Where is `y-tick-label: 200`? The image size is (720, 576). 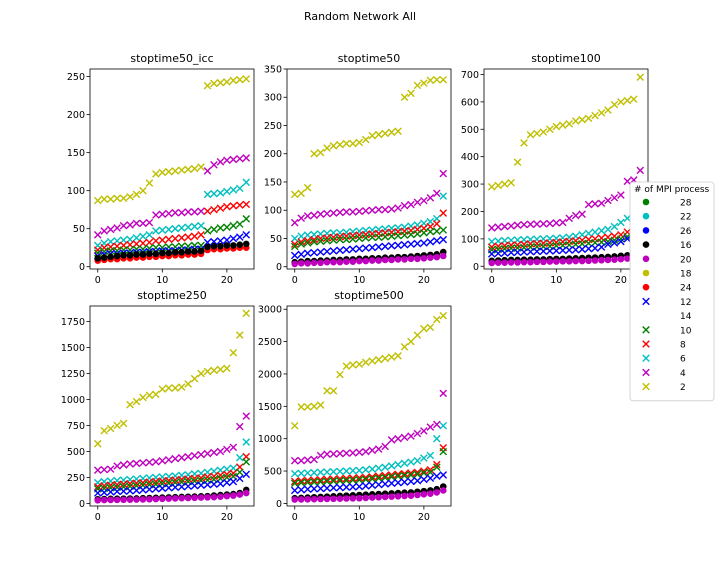 y-tick-label: 200 is located at coordinates (470, 212).